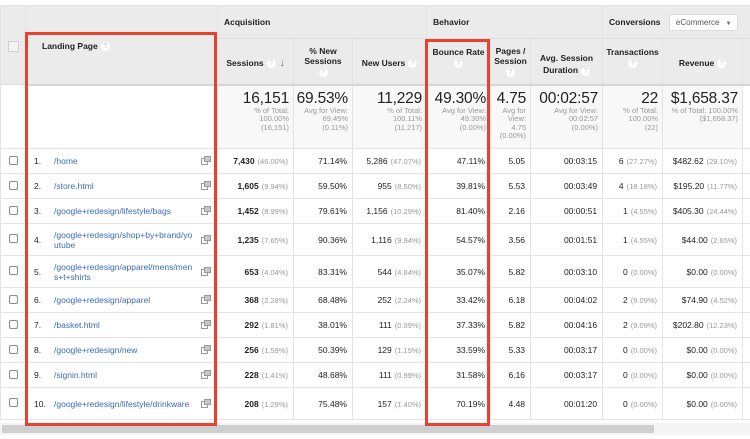 Image resolution: width=750 pixels, height=439 pixels. Describe the element at coordinates (511, 403) in the screenshot. I see `pages-session-cell: 4.48` at that location.